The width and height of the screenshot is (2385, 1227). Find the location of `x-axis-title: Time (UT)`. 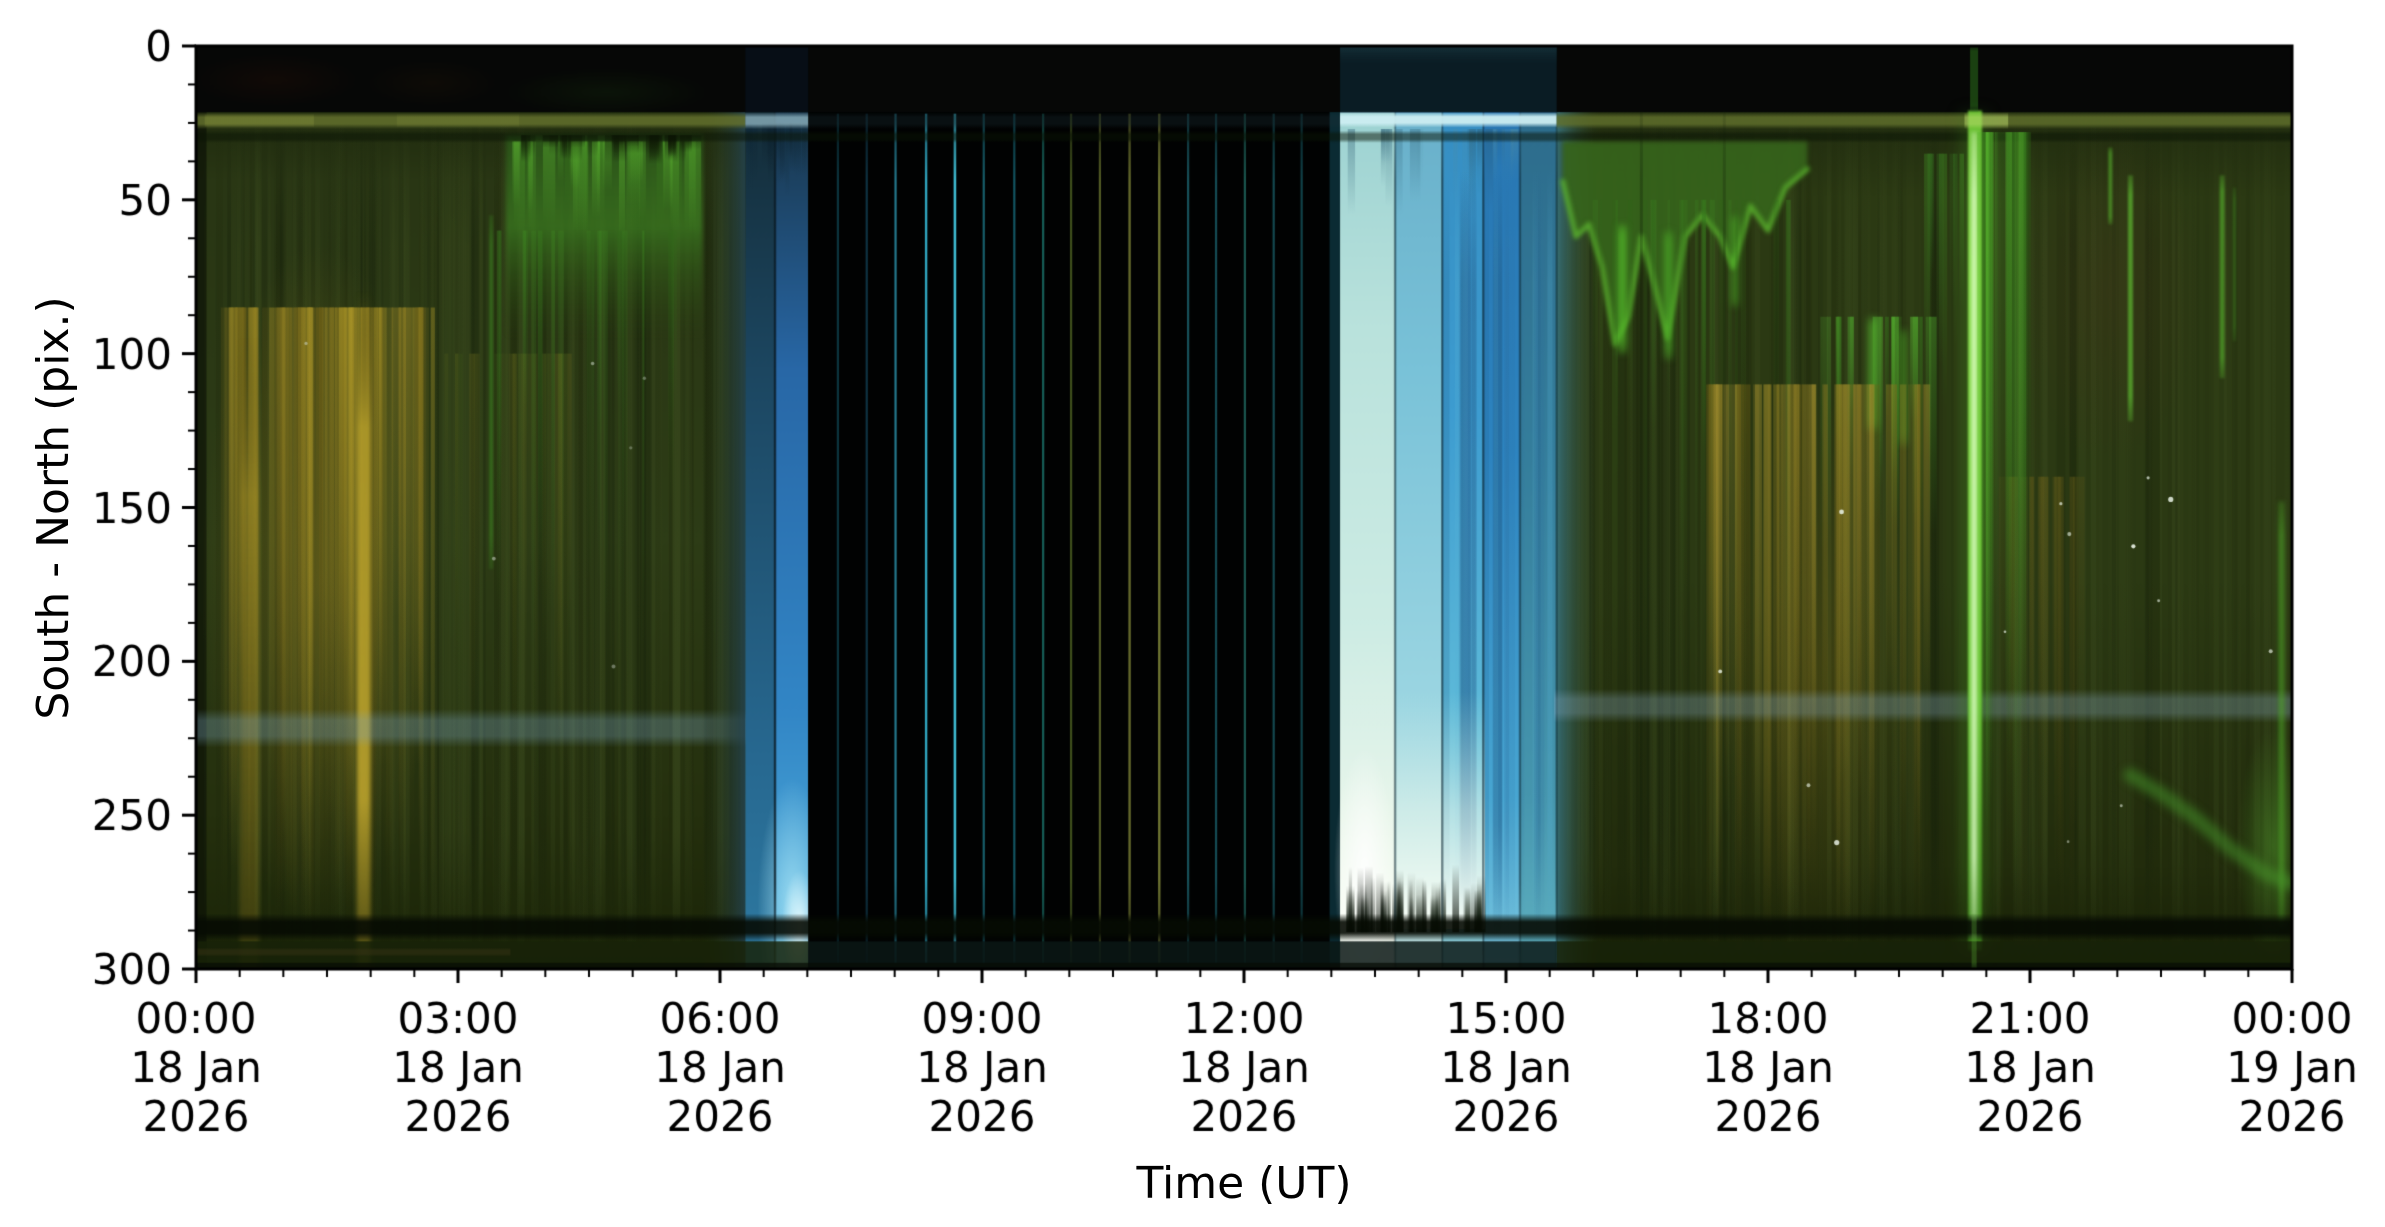

x-axis-title: Time (UT) is located at coordinates (1244, 1183).